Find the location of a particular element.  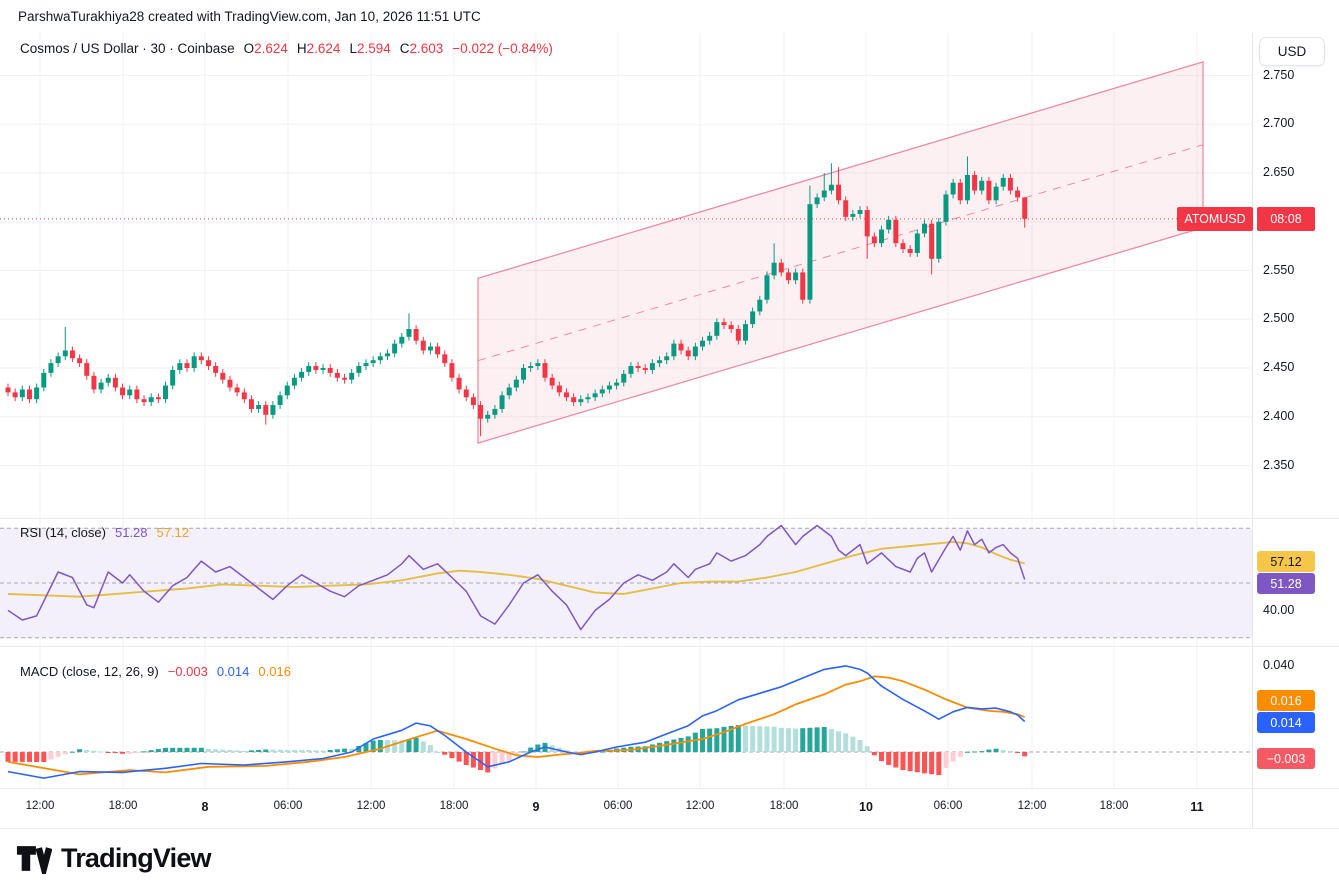

rsi-axis-badge: 51.28 is located at coordinates (1286, 583).